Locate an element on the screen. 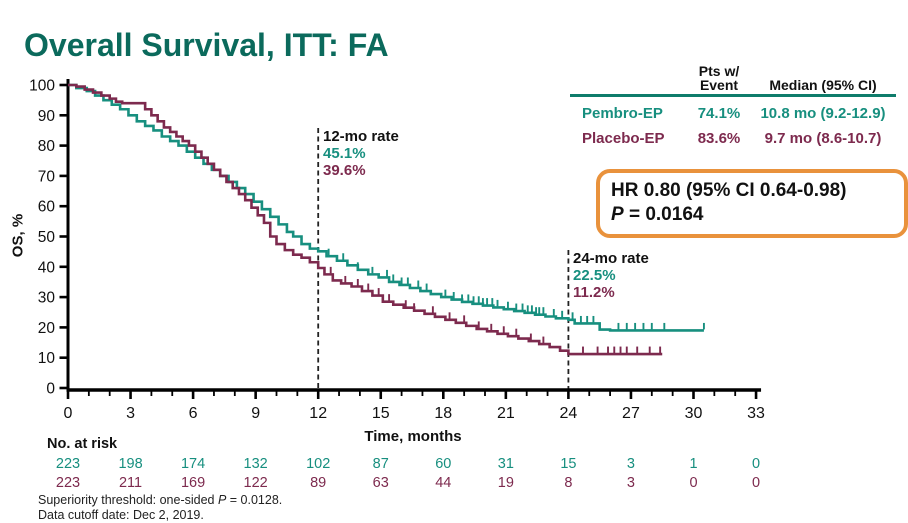 The image size is (908, 523). risk-value: 19 is located at coordinates (505, 483).